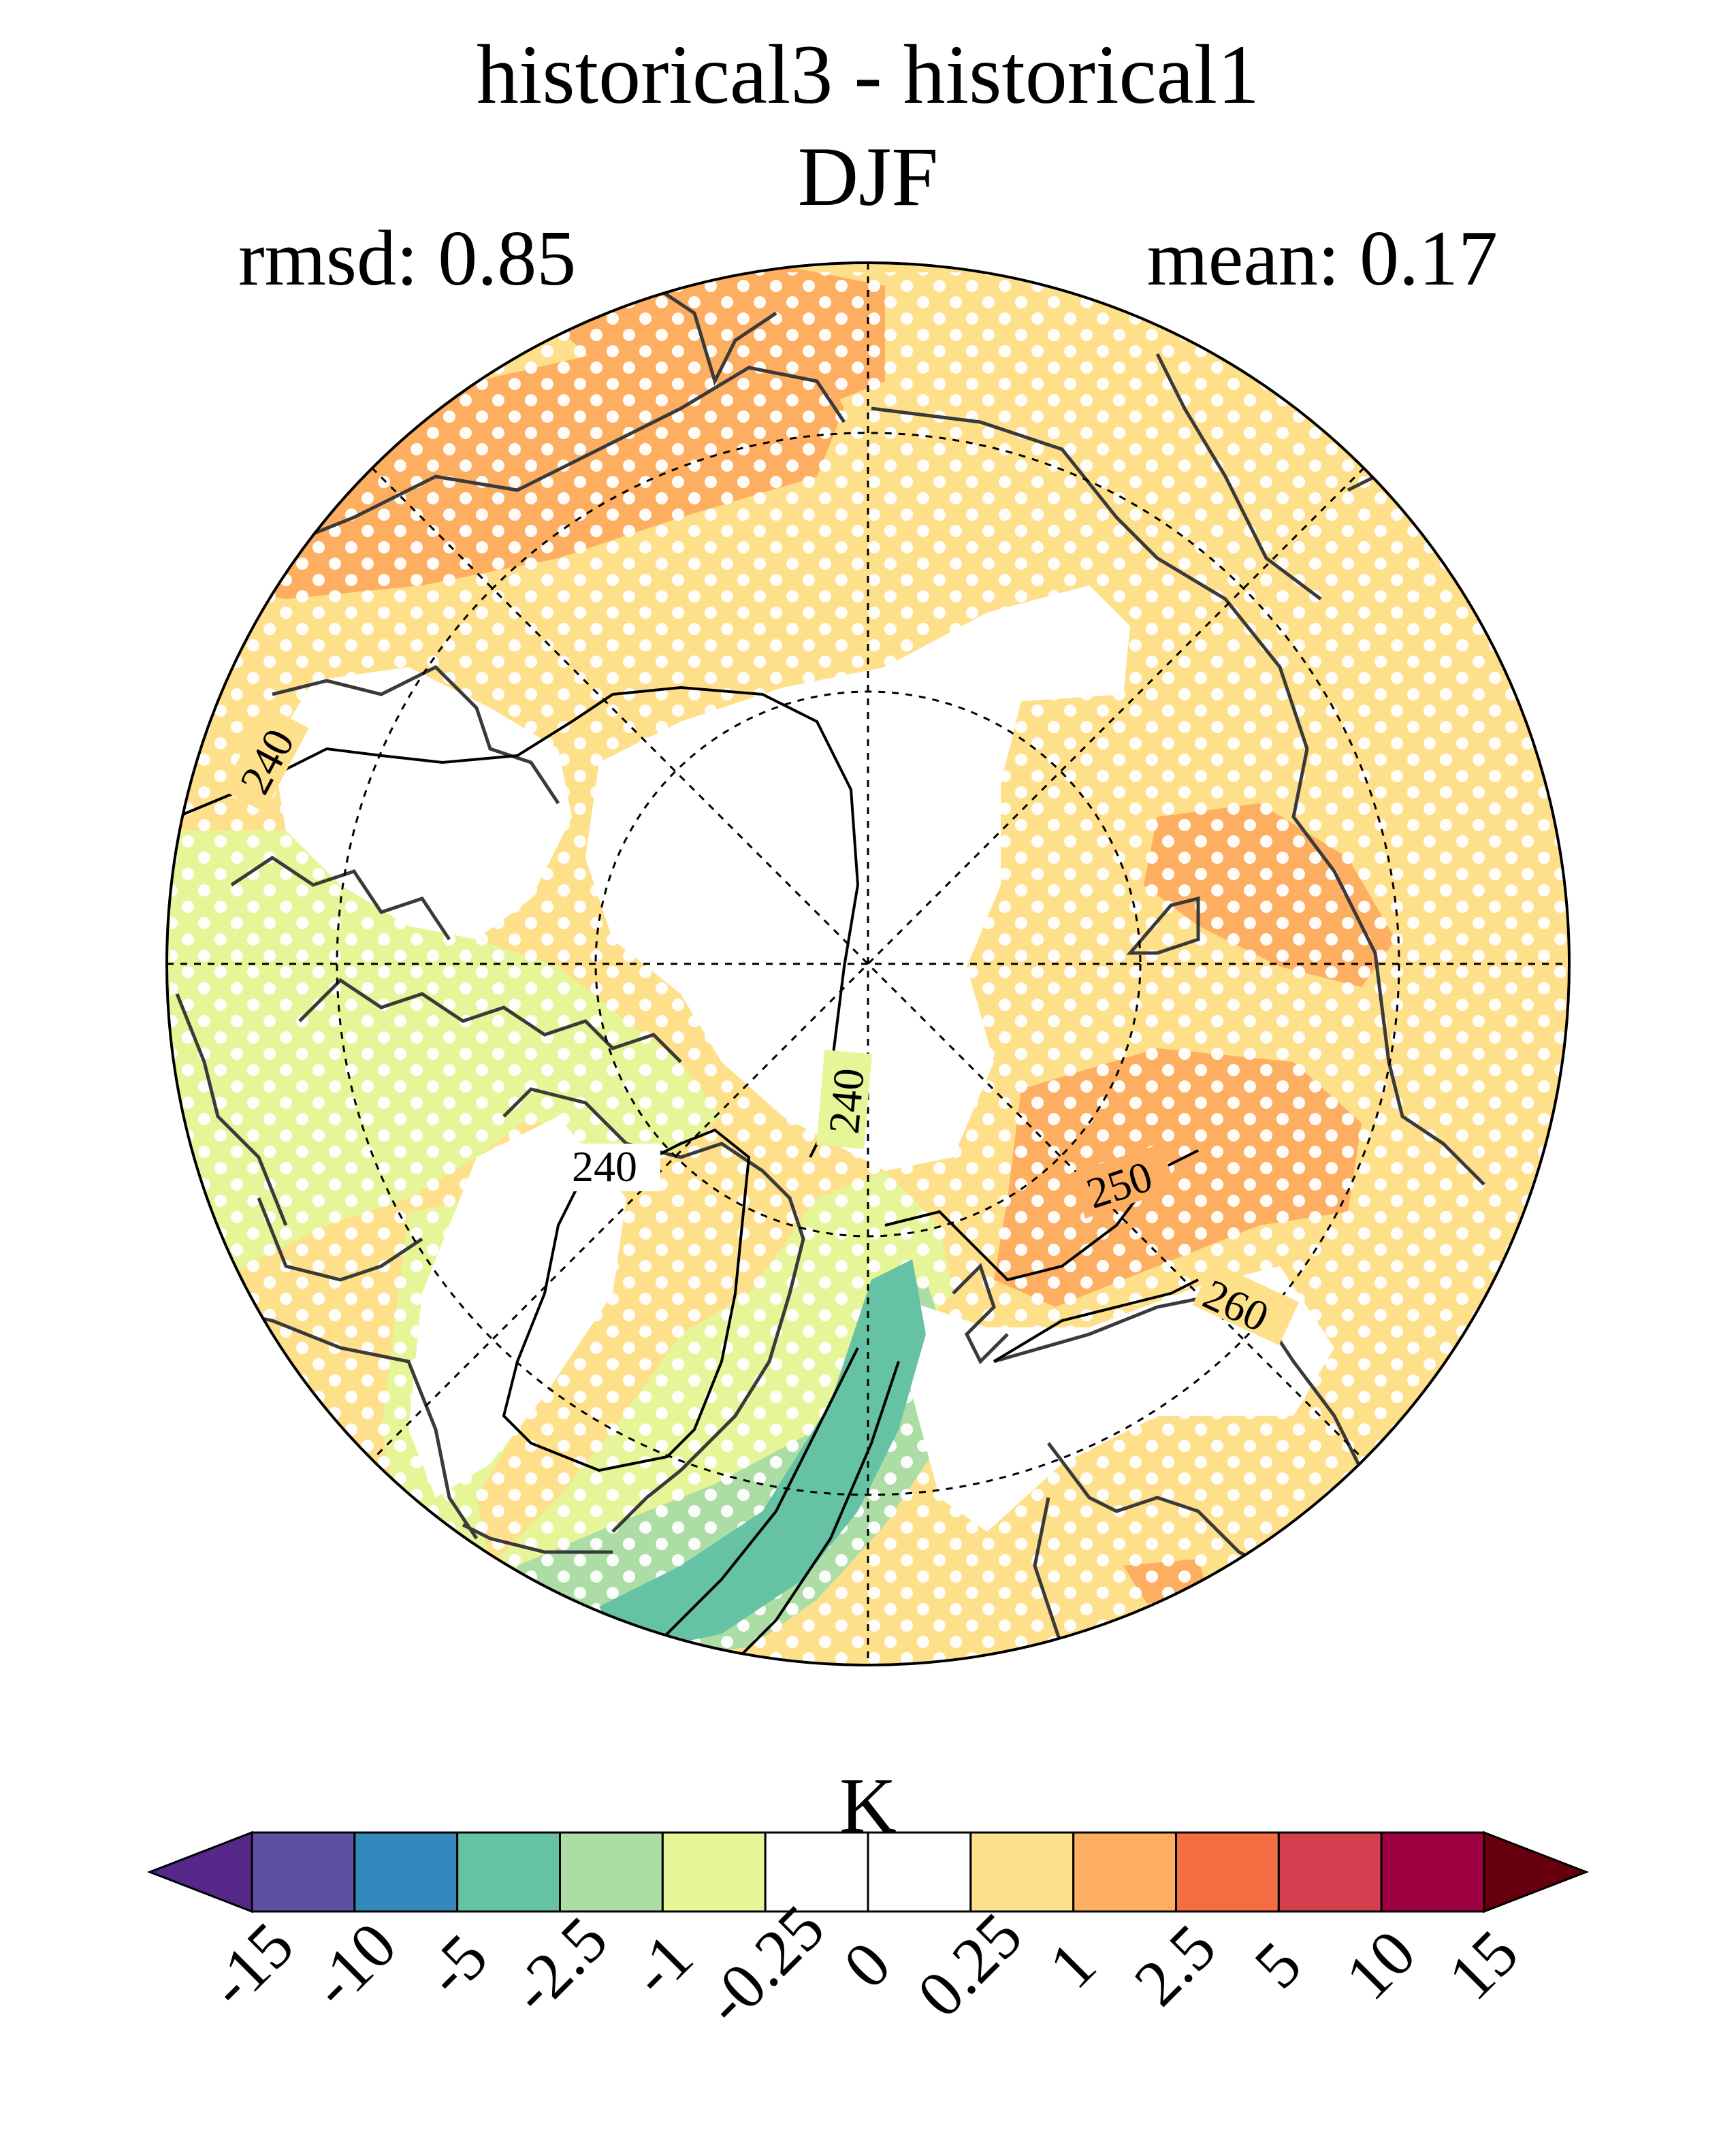 Image resolution: width=1736 pixels, height=2130 pixels. What do you see at coordinates (1277, 1964) in the screenshot?
I see `colorbar-tick-label: 5` at bounding box center [1277, 1964].